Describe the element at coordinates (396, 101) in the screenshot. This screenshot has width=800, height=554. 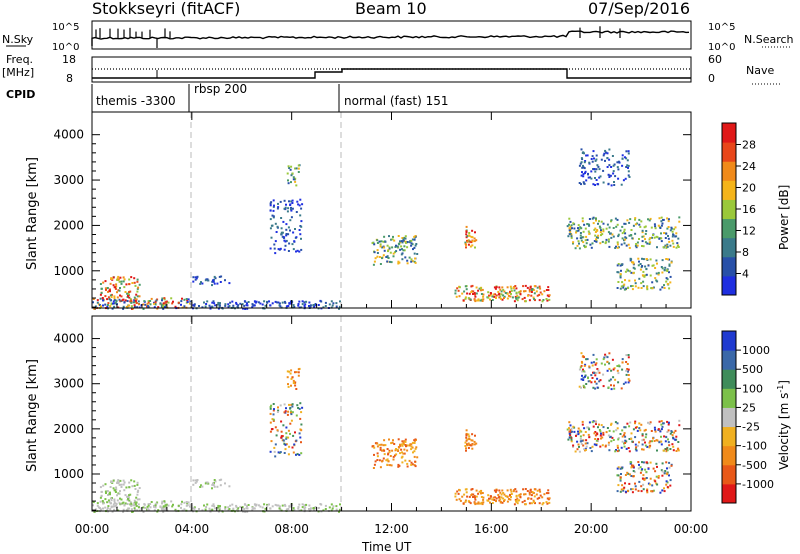
I see `cpid-segment-3: normal (fast) 151` at that location.